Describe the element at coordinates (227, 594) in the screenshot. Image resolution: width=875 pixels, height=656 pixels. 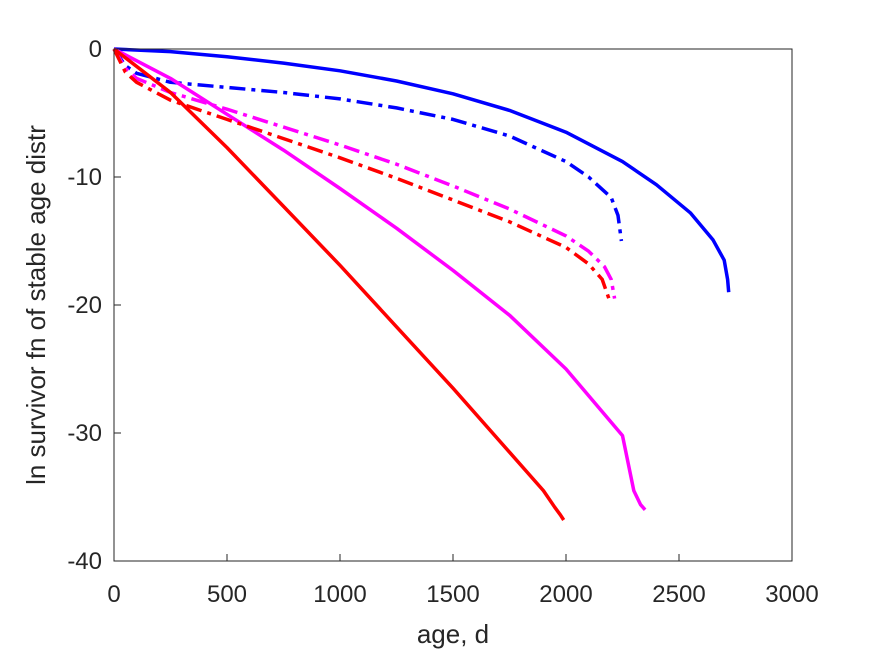
I see `x-tick-label: 500` at that location.